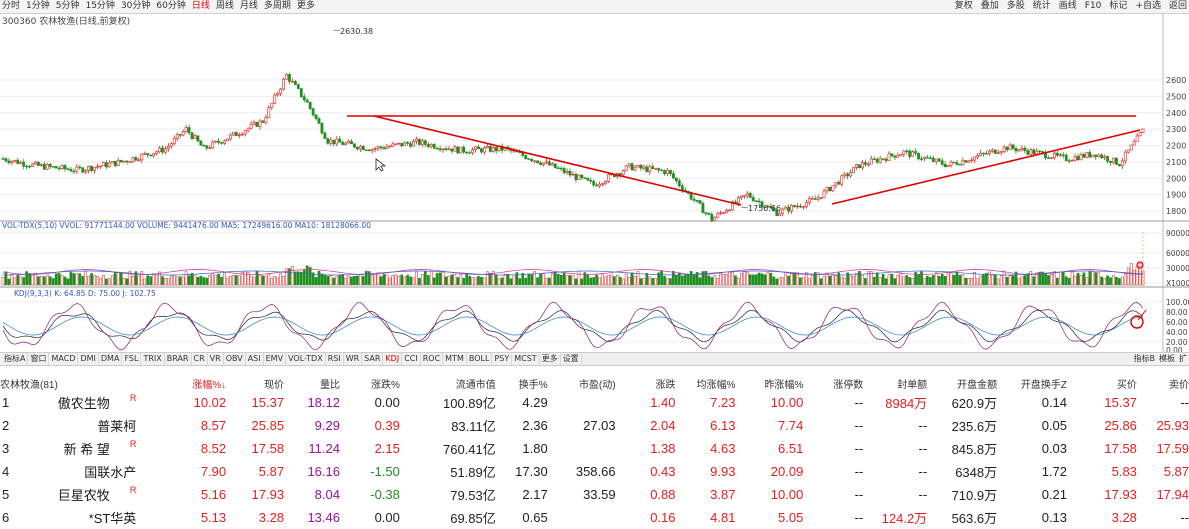 The image size is (1189, 529). I want to click on column-header-9: 涨跌, so click(665, 385).